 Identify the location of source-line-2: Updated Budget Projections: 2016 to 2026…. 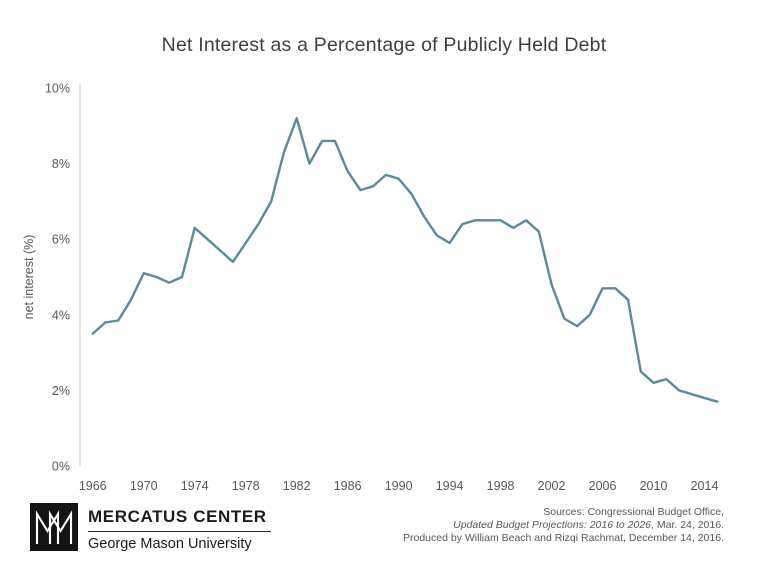
(563, 525).